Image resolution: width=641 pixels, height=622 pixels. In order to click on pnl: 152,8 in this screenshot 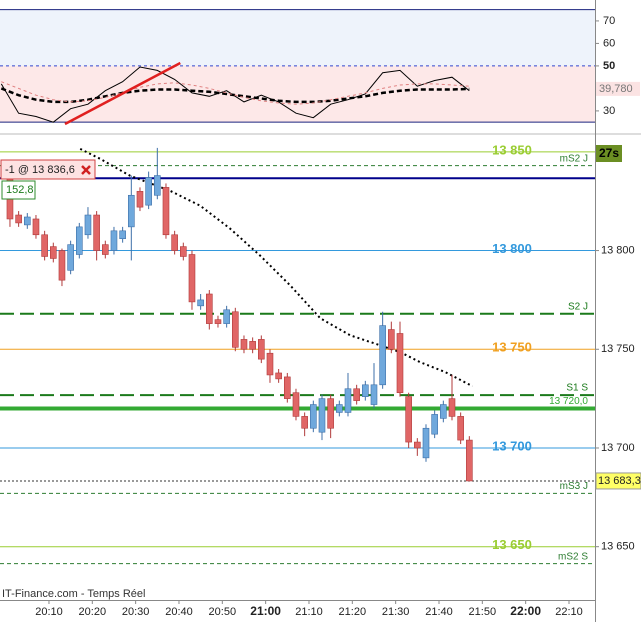, I will do `click(20, 190)`.